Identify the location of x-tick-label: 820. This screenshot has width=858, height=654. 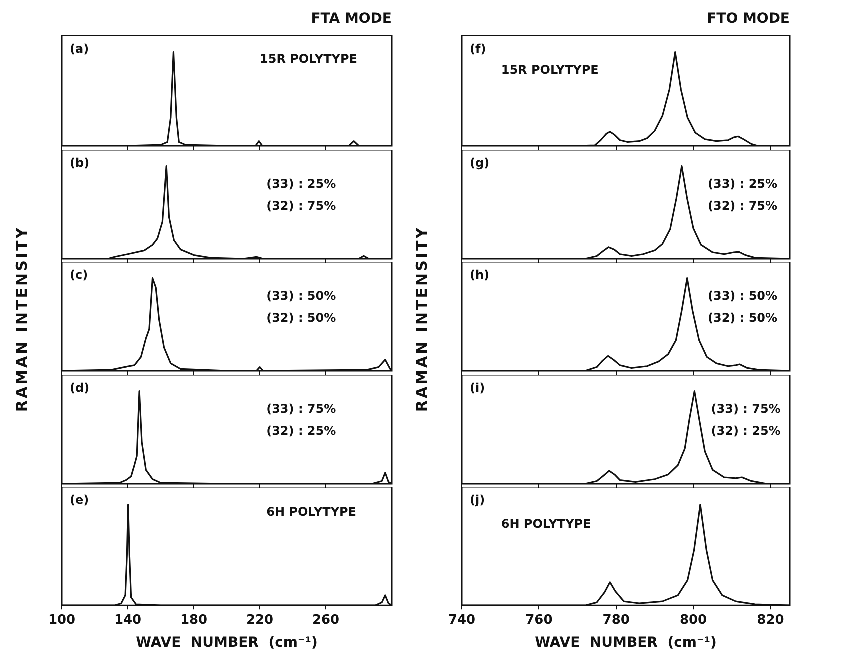
(770, 620).